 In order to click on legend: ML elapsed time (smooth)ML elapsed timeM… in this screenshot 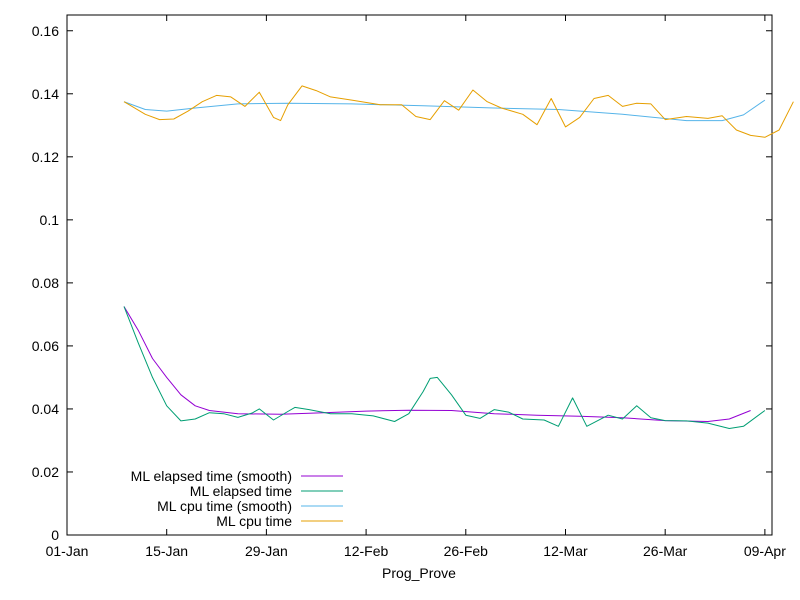, I will do `click(237, 498)`.